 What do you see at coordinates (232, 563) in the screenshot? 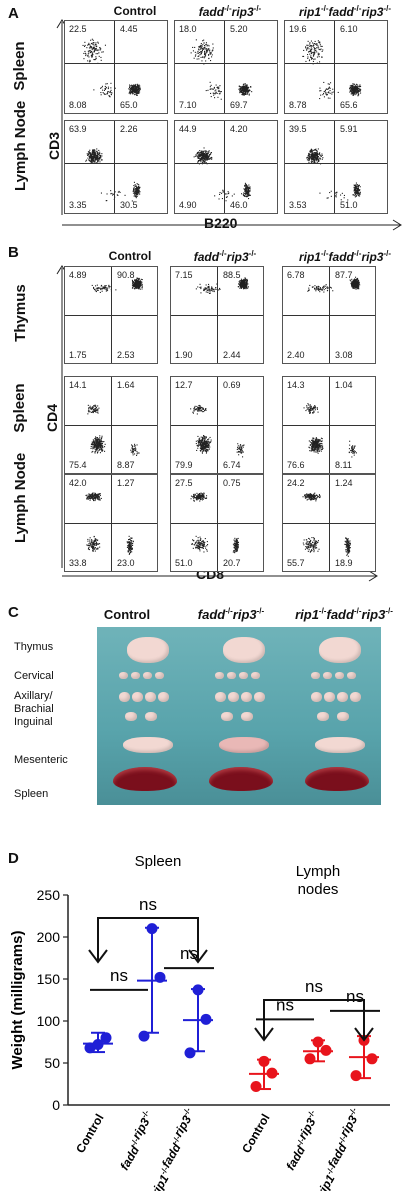
I see `quadrant-value: 20.7` at bounding box center [232, 563].